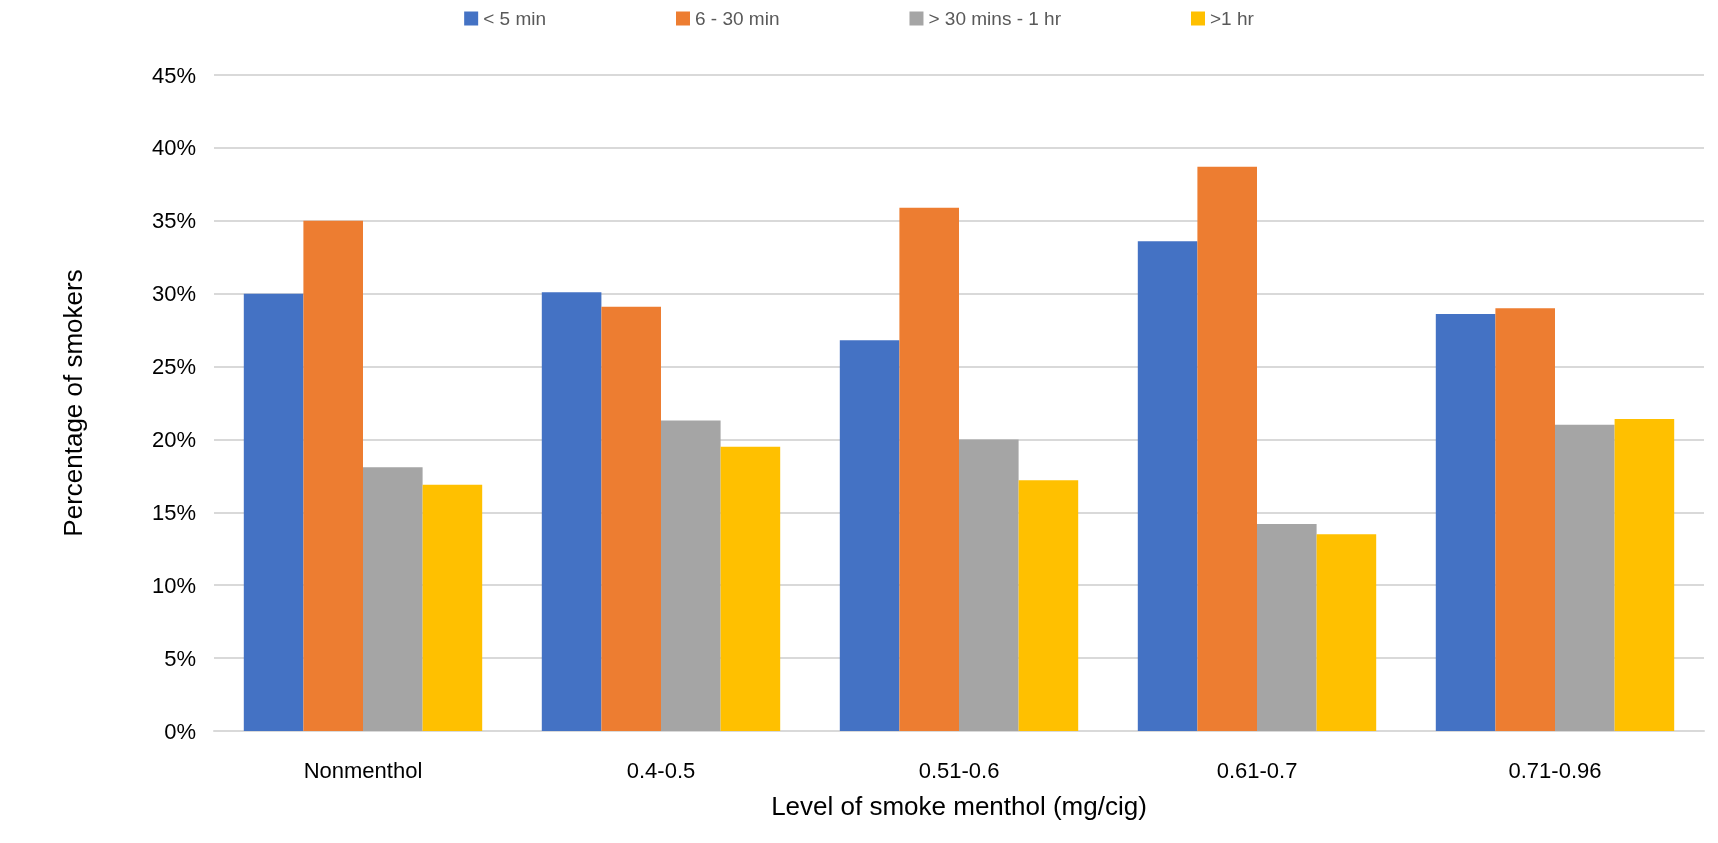 Image resolution: width=1718 pixels, height=843 pixels. What do you see at coordinates (173, 148) in the screenshot?
I see `y-tick-label: 40%` at bounding box center [173, 148].